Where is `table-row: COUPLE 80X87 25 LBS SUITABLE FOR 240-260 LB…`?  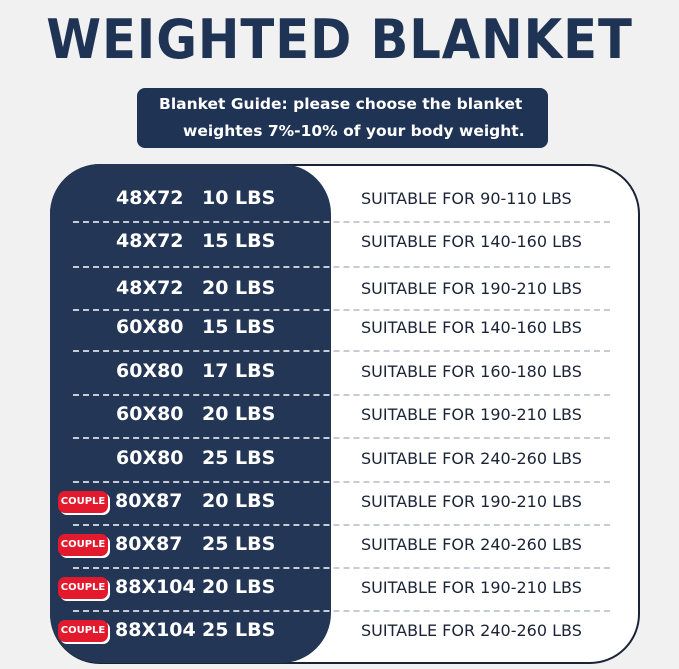
table-row: COUPLE 80X87 25 LBS SUITABLE FOR 240-260 LB… is located at coordinates (339, 545).